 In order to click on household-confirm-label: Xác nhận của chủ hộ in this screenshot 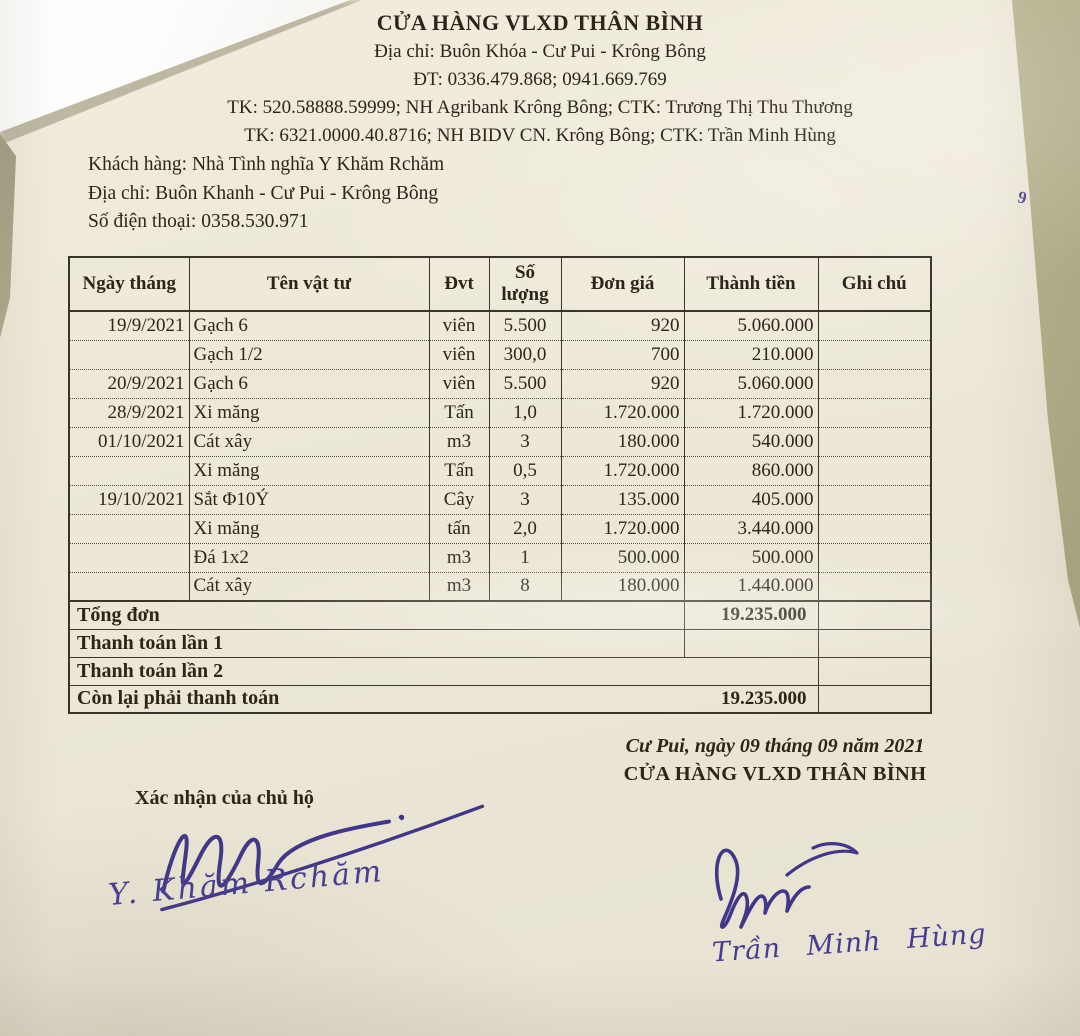, I will do `click(224, 798)`.